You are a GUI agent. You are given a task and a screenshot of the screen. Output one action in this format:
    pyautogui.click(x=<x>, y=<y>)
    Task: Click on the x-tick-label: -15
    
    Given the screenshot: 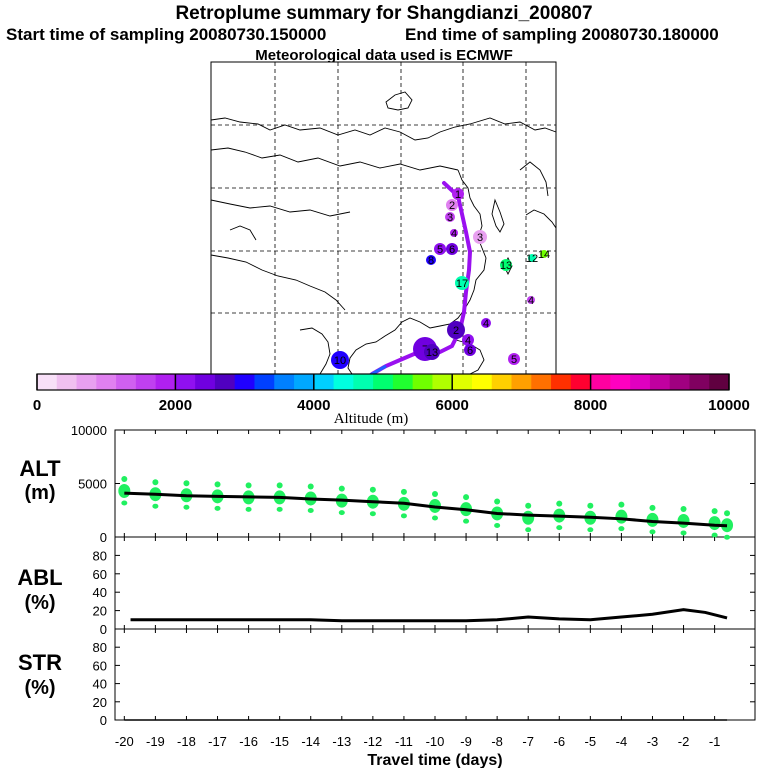 What is the action you would take?
    pyautogui.click(x=279, y=741)
    